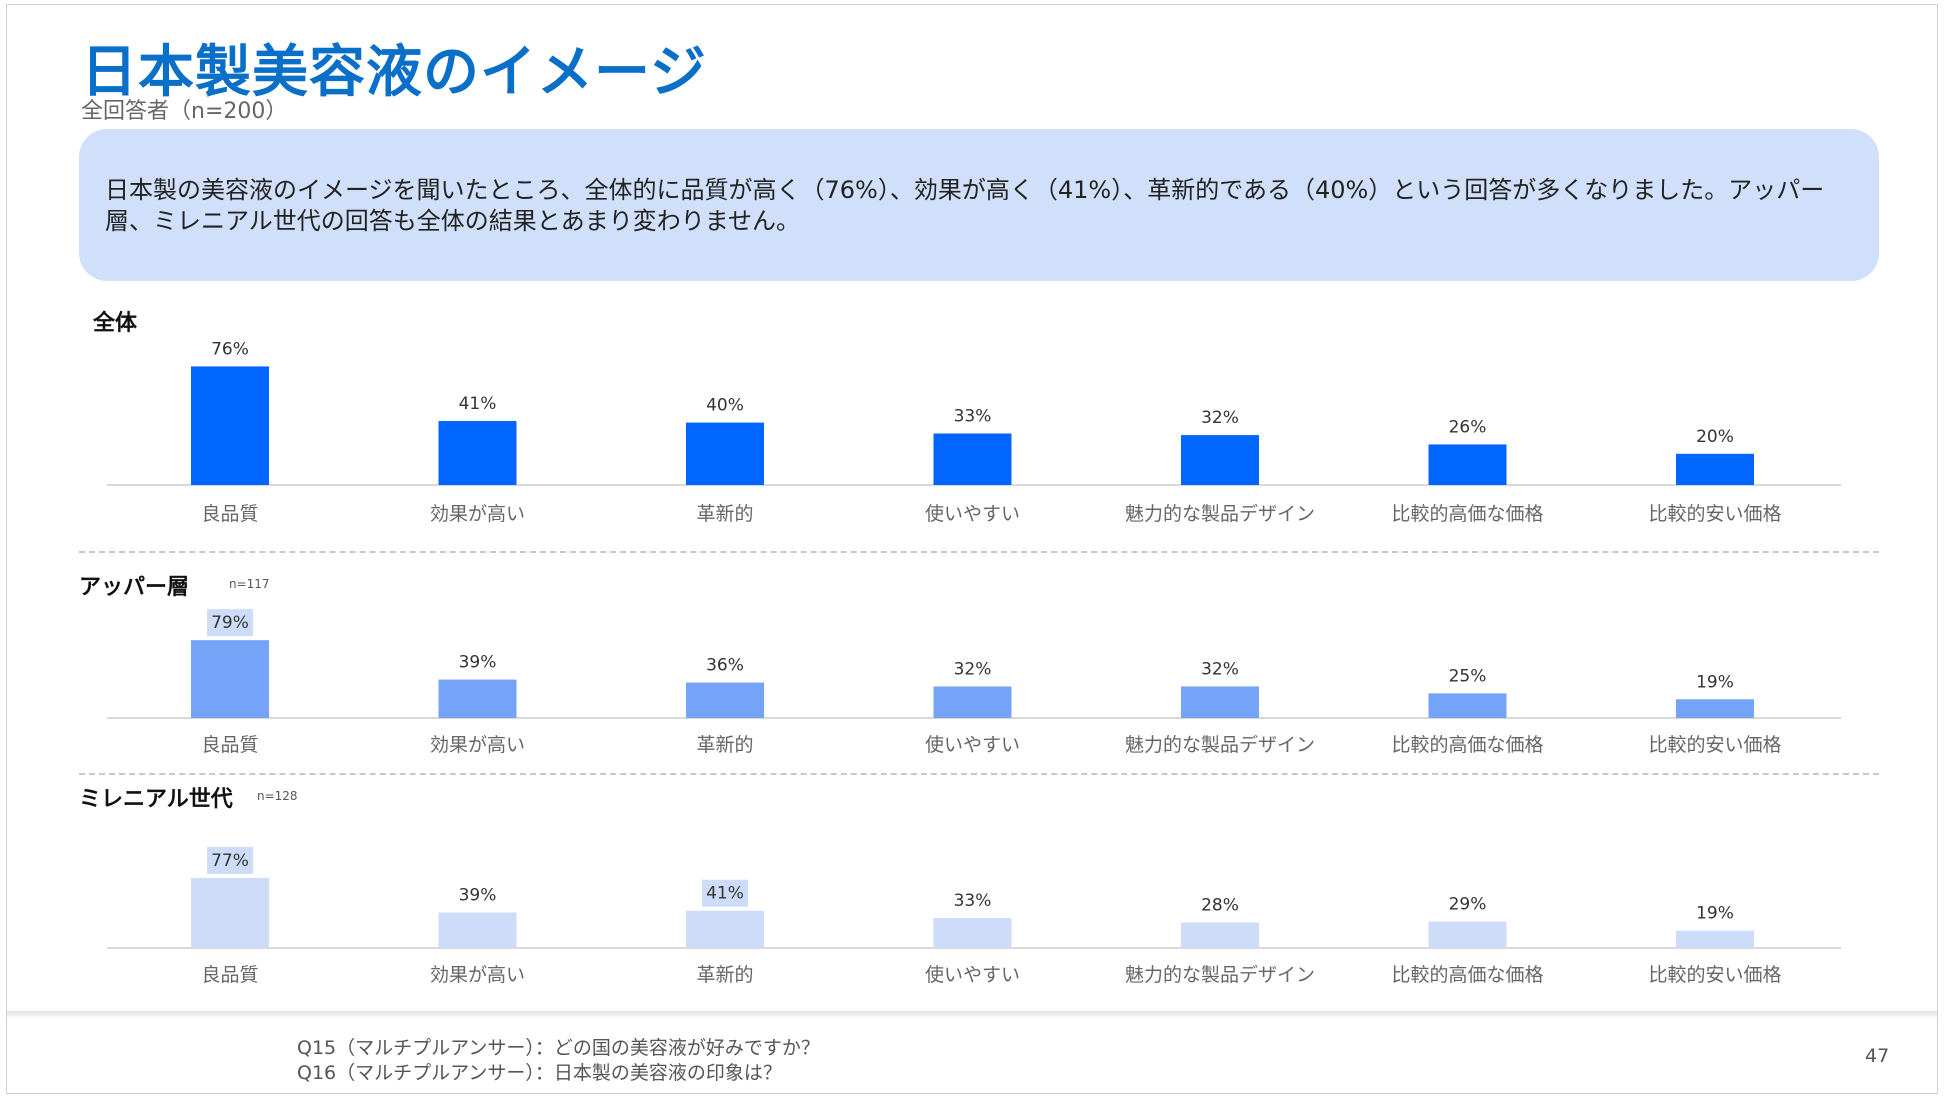 The height and width of the screenshot is (1100, 1950). Describe the element at coordinates (558, 1048) in the screenshot. I see `footer-note-q15: Q15（マルチプルアンサー）：どの国の美容液が好みですか？` at that location.